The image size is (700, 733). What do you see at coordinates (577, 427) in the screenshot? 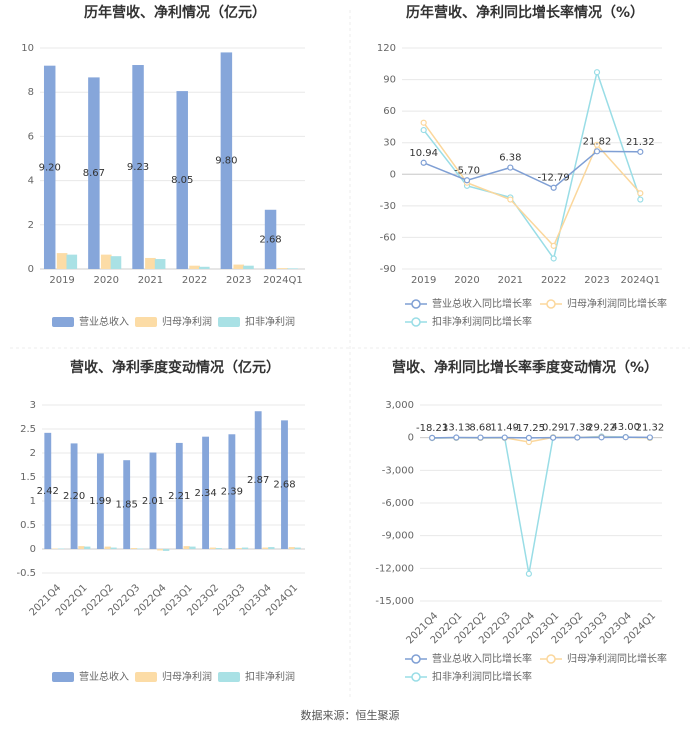
I see `value-label: 17.38` at bounding box center [577, 427].